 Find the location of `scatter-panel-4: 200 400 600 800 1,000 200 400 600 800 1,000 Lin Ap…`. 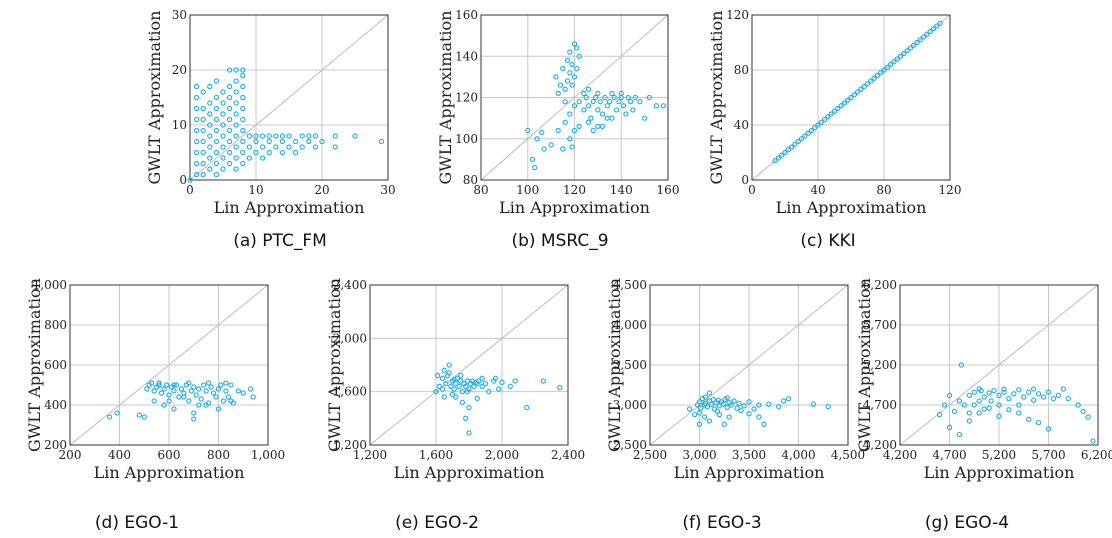

scatter-panel-4: 200 400 600 800 1,000 200 400 600 800 1,000 Lin Ap… is located at coordinates (155, 405).